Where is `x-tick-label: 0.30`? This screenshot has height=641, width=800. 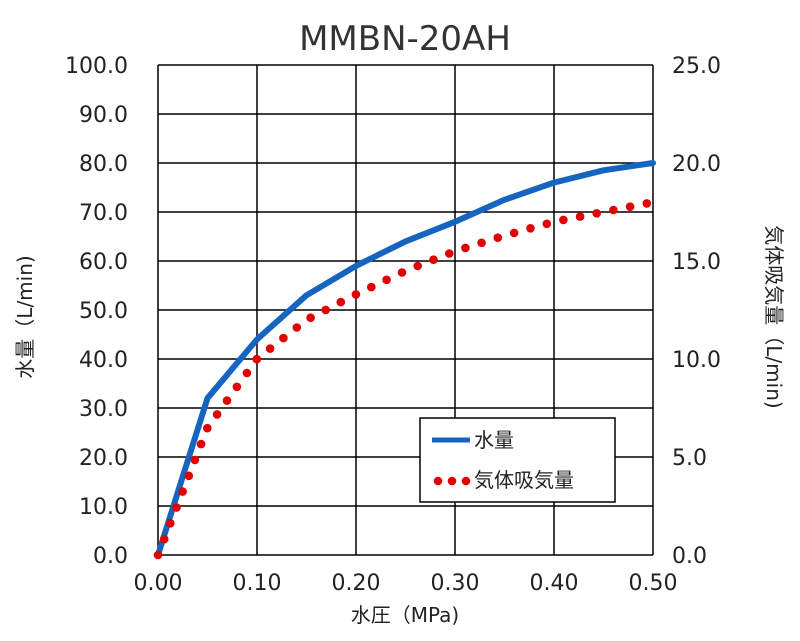
x-tick-label: 0.30 is located at coordinates (455, 583).